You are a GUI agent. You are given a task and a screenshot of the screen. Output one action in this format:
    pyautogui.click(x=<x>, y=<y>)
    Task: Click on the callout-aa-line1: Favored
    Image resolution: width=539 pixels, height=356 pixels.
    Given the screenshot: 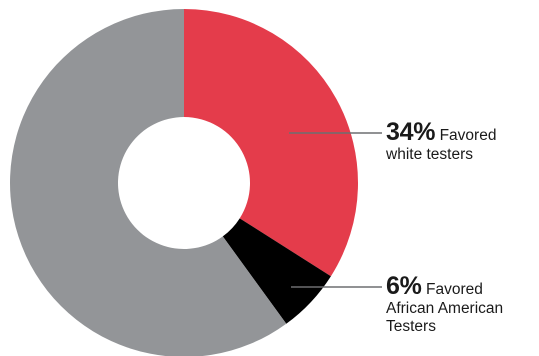 What is the action you would take?
    pyautogui.click(x=454, y=289)
    